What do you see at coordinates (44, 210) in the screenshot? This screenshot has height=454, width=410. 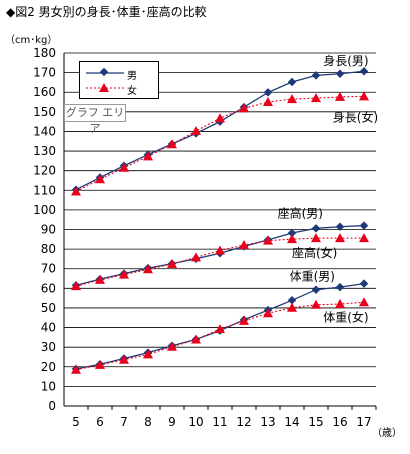 I see `y-tick-label-100: 100` at bounding box center [44, 210].